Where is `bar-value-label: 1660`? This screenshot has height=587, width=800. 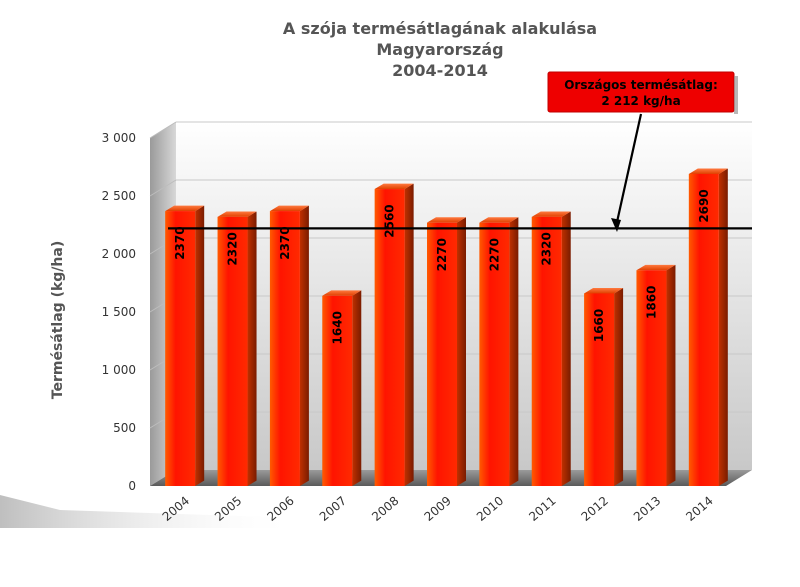 bar-value-label: 1660 is located at coordinates (599, 325).